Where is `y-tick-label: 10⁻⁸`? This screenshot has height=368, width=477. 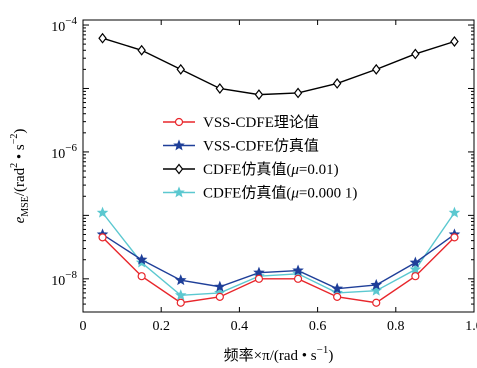
y-tick-label: 10⁻⁸ is located at coordinates (64, 279).